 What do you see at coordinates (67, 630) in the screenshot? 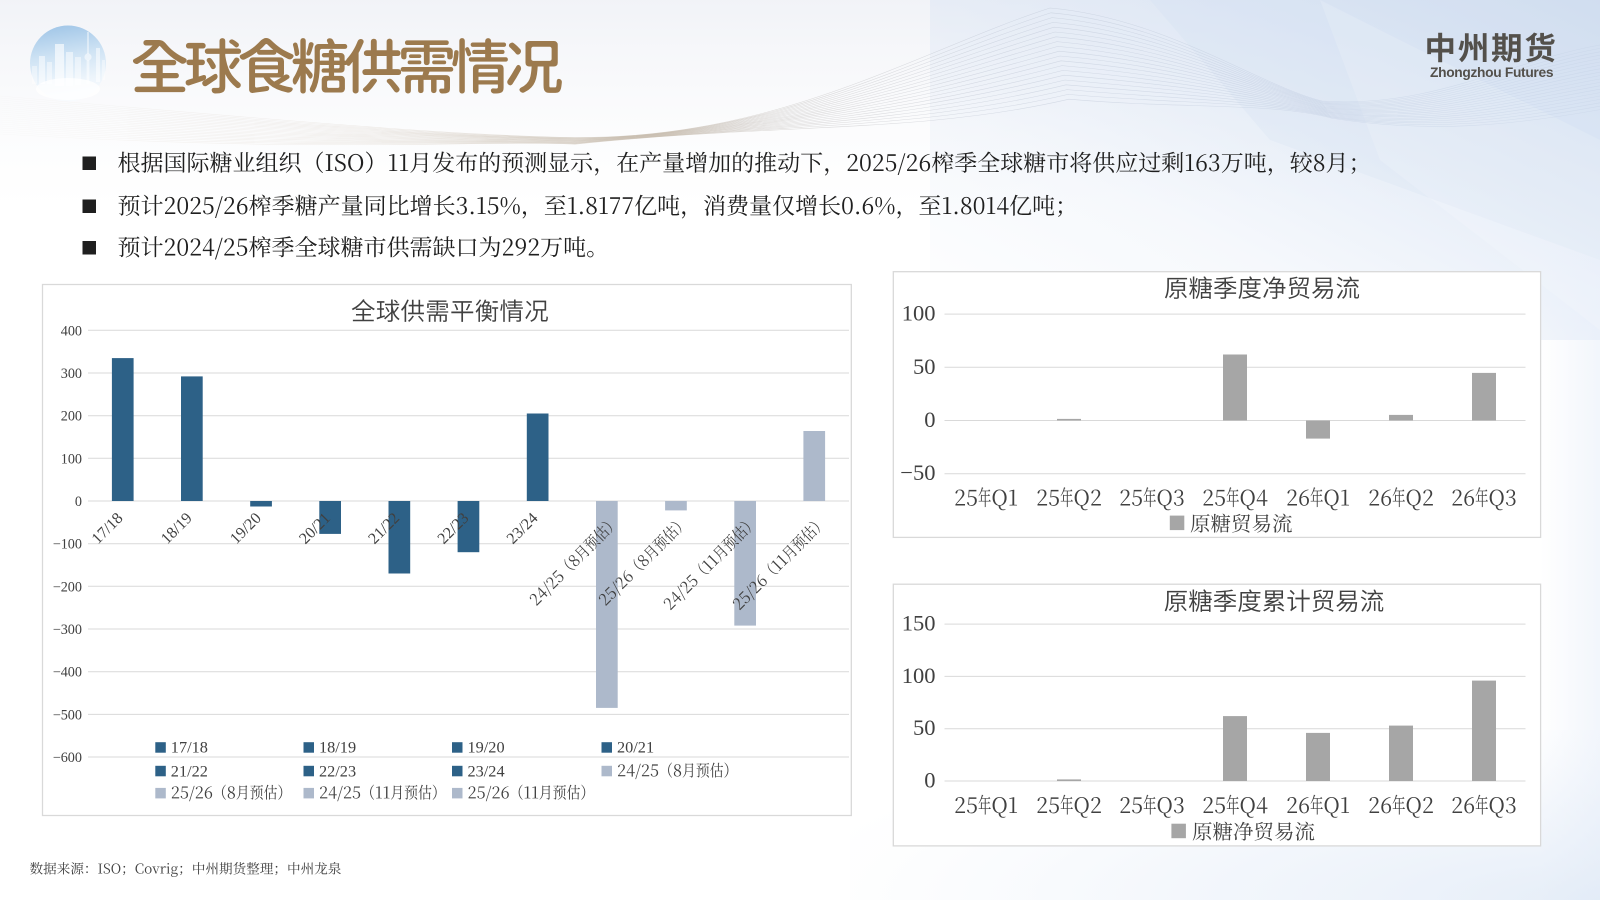
I see `svg-text: −300` at bounding box center [67, 630].